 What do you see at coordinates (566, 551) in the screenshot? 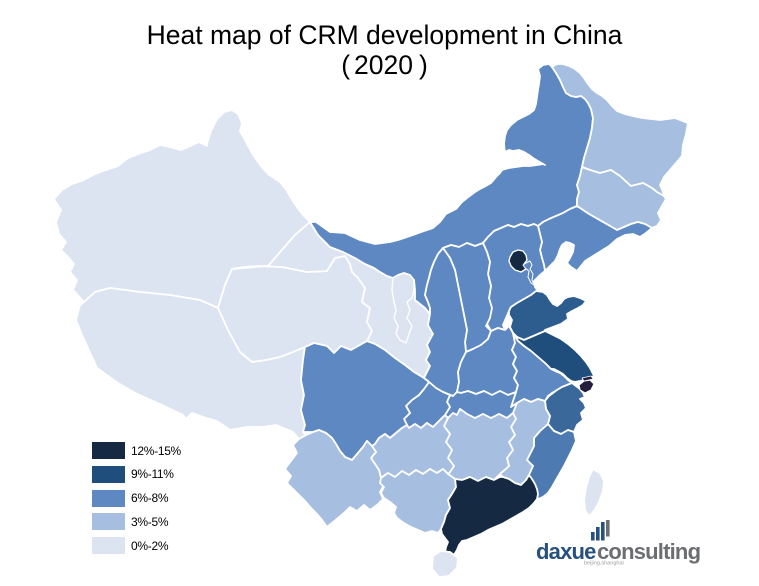
I see `svg-text: daxue` at bounding box center [566, 551].